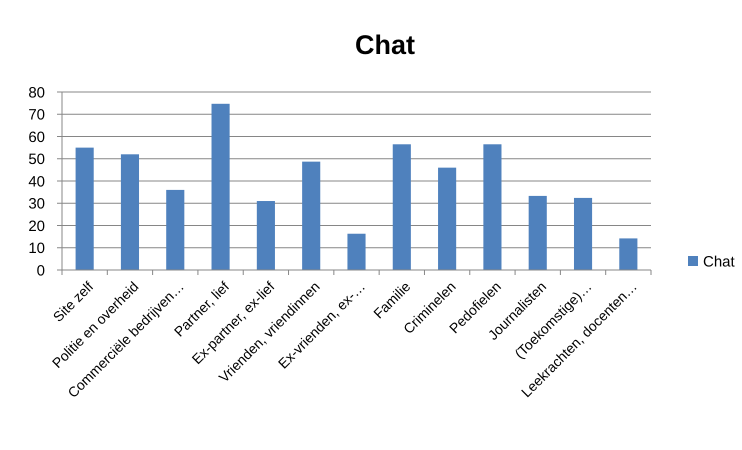  Describe the element at coordinates (73, 301) in the screenshot. I see `x-tick-label: Site zelf` at that location.